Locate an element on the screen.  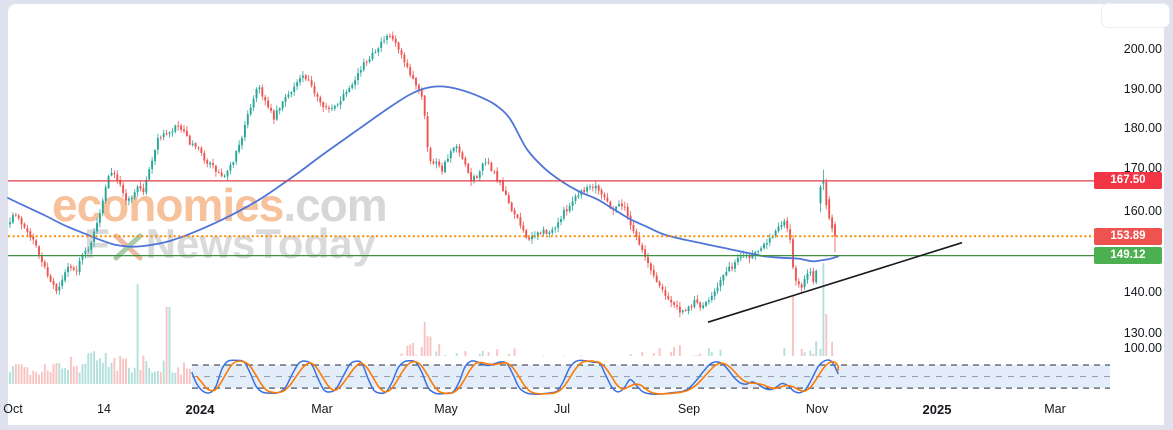
watermark-brand: economies.com is located at coordinates (220, 205).